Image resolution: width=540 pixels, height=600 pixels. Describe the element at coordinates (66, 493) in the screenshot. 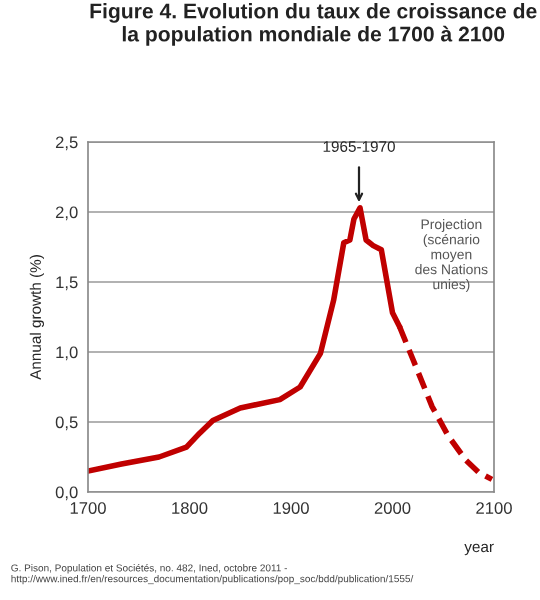

I see `y-tick-label: 0,0` at that location.